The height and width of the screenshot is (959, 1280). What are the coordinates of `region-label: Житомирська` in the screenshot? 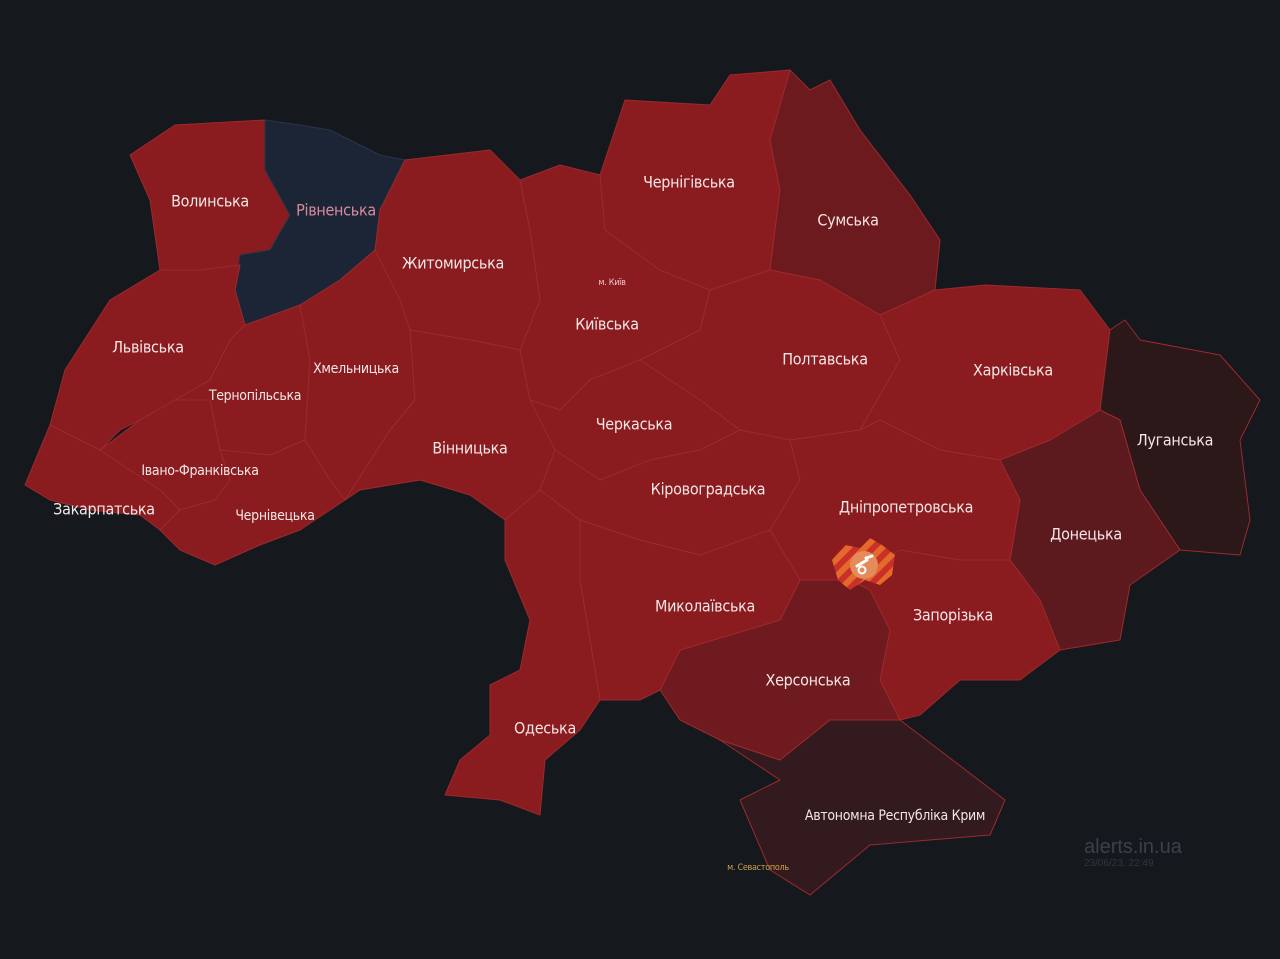 It's located at (453, 263).